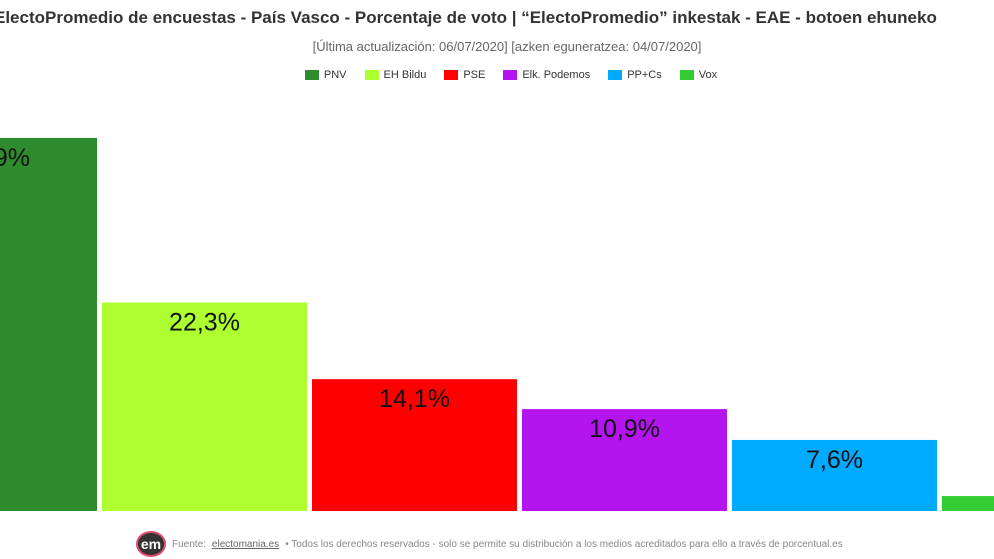 The image size is (994, 559). I want to click on footer-prefix: Fuente:, so click(189, 544).